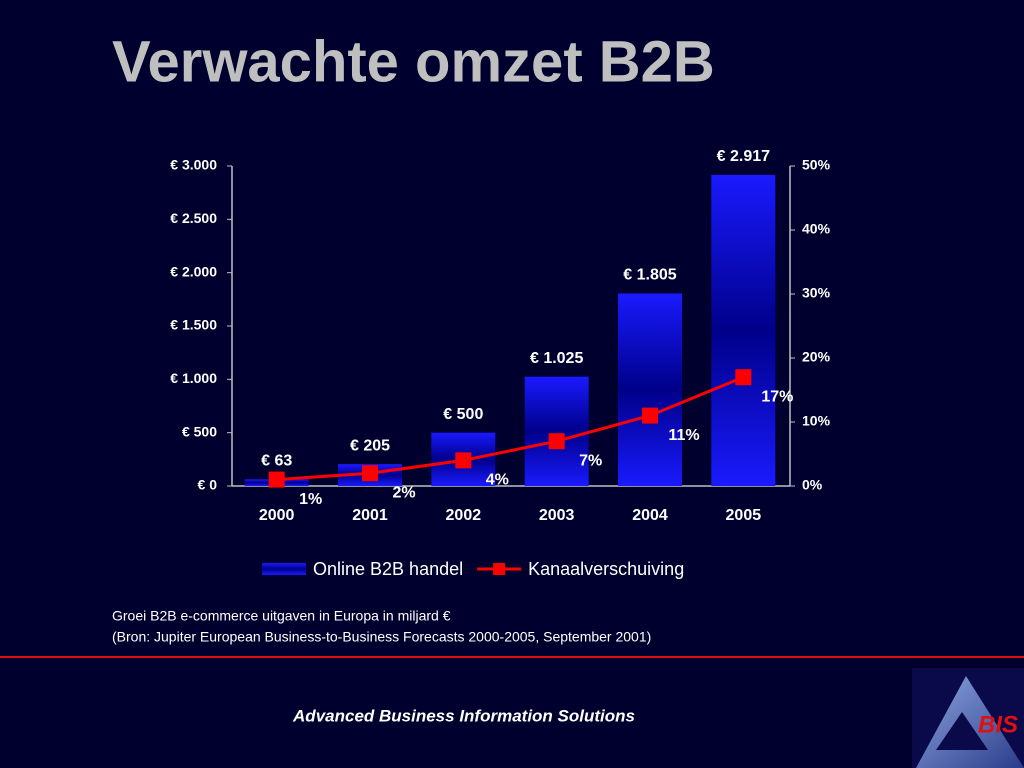  Describe the element at coordinates (193, 218) in the screenshot. I see `y-tick-label: € 2.500` at that location.